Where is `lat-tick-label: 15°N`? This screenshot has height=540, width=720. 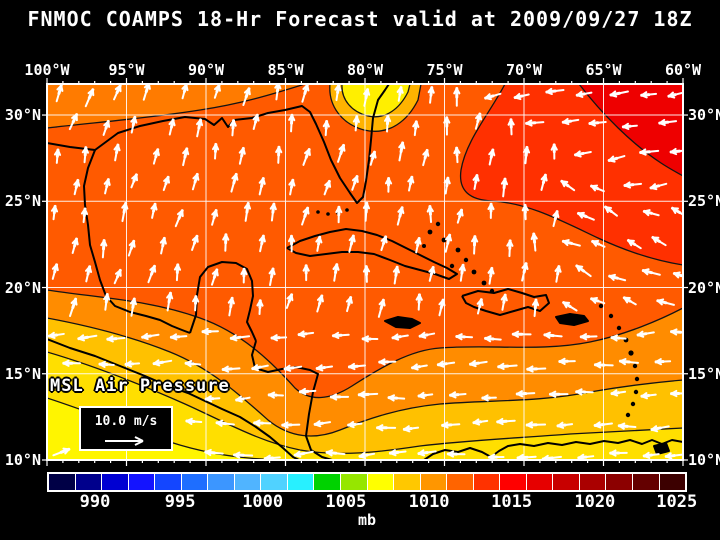
lat-tick-label: 15°N is located at coordinates (704, 373).